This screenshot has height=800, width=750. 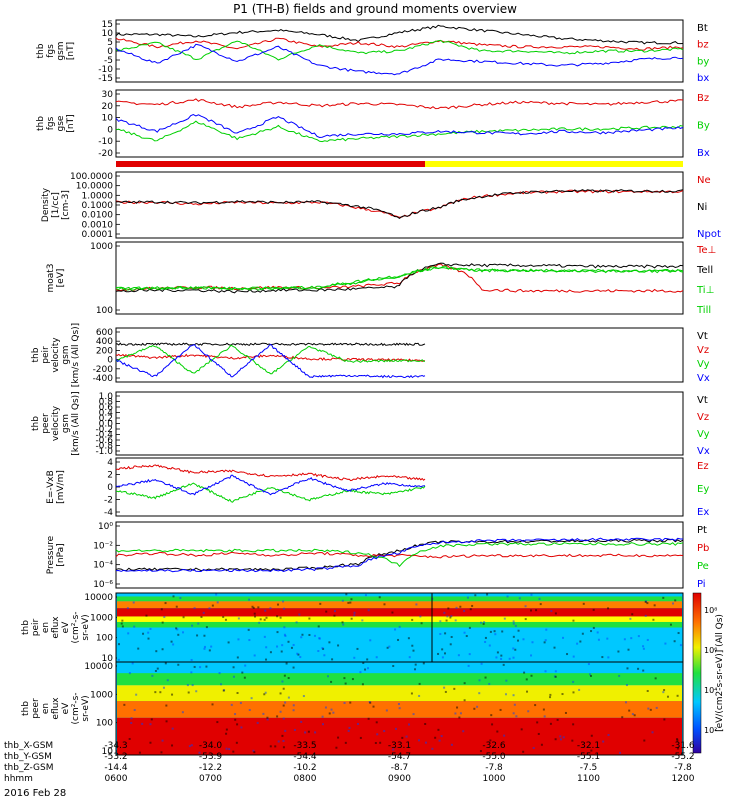 What do you see at coordinates (703, 78) in the screenshot?
I see `legend-entry: bx` at bounding box center [703, 78].